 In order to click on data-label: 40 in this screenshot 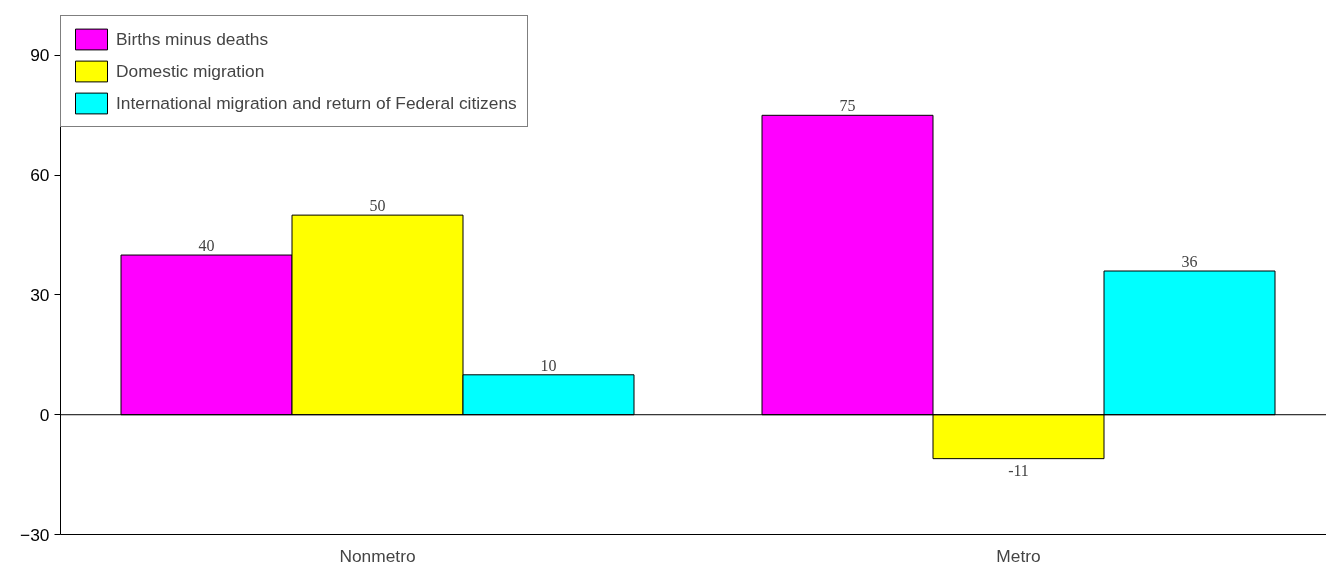, I will do `click(206, 246)`.